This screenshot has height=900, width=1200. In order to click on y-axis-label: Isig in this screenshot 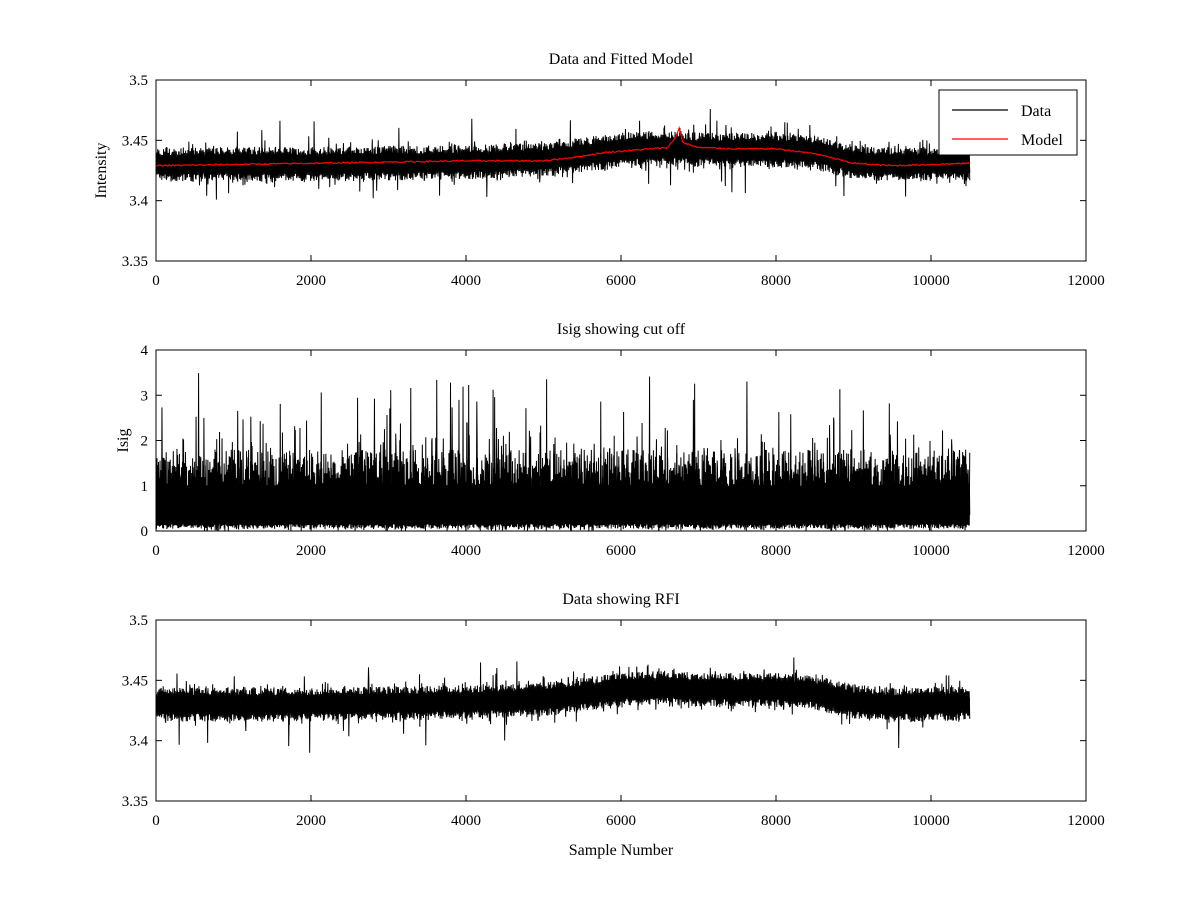, I will do `click(123, 441)`.